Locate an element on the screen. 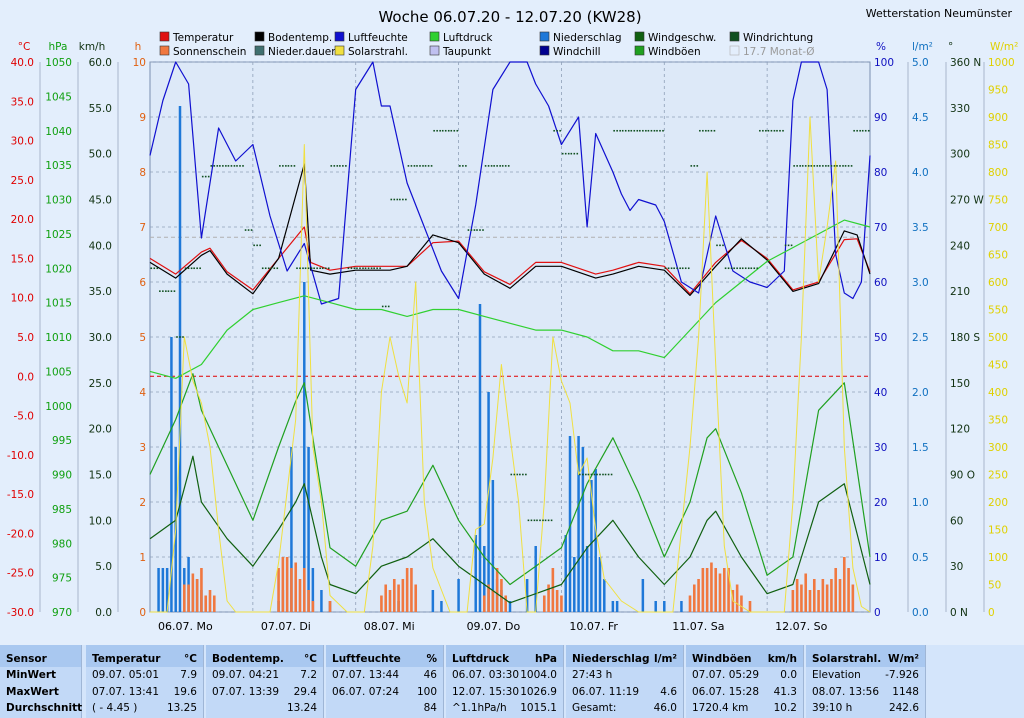 Image resolution: width=1024 pixels, height=718 pixels. stats-cell: 7.9 is located at coordinates (188, 675).